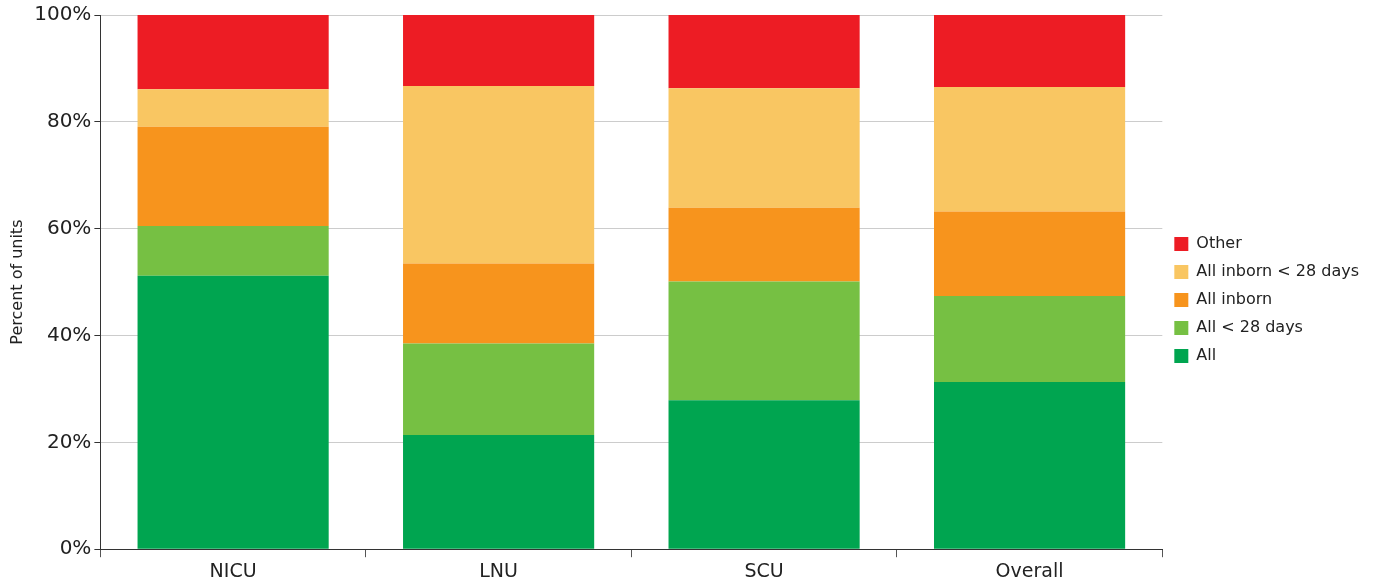 This screenshot has width=1379, height=586. What do you see at coordinates (69, 226) in the screenshot?
I see `y-tick-label: 60%` at bounding box center [69, 226].